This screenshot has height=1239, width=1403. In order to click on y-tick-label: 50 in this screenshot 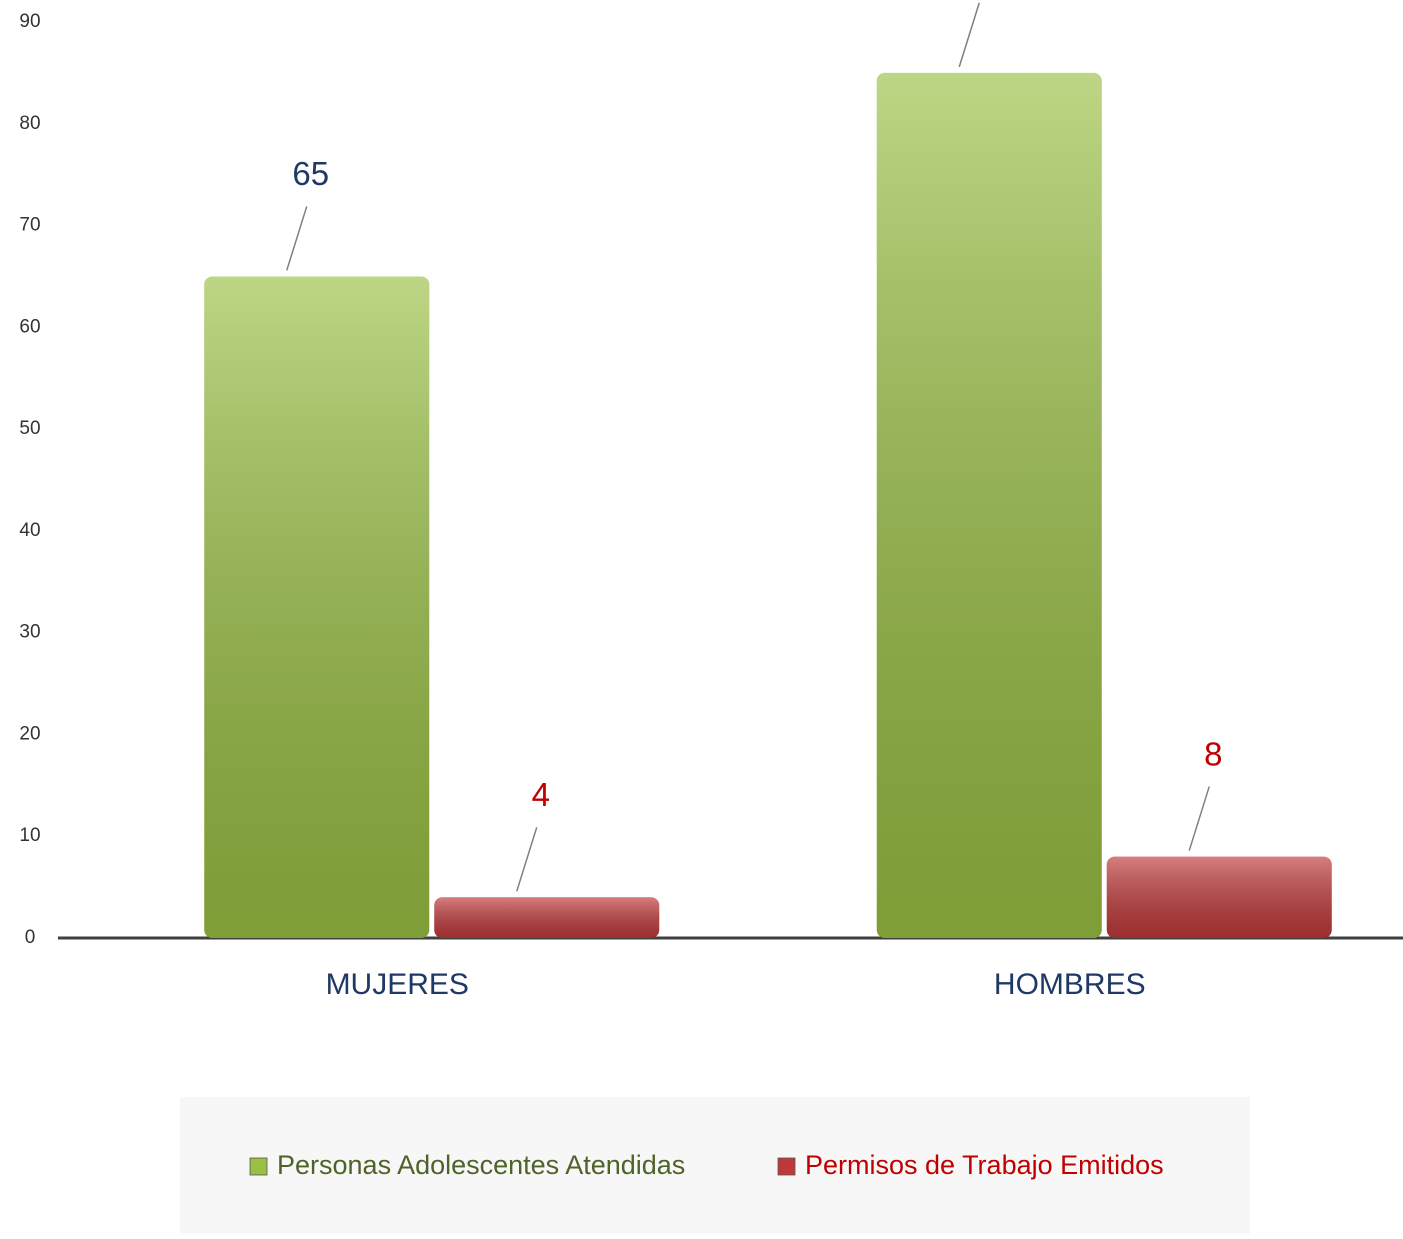, I will do `click(29, 428)`.